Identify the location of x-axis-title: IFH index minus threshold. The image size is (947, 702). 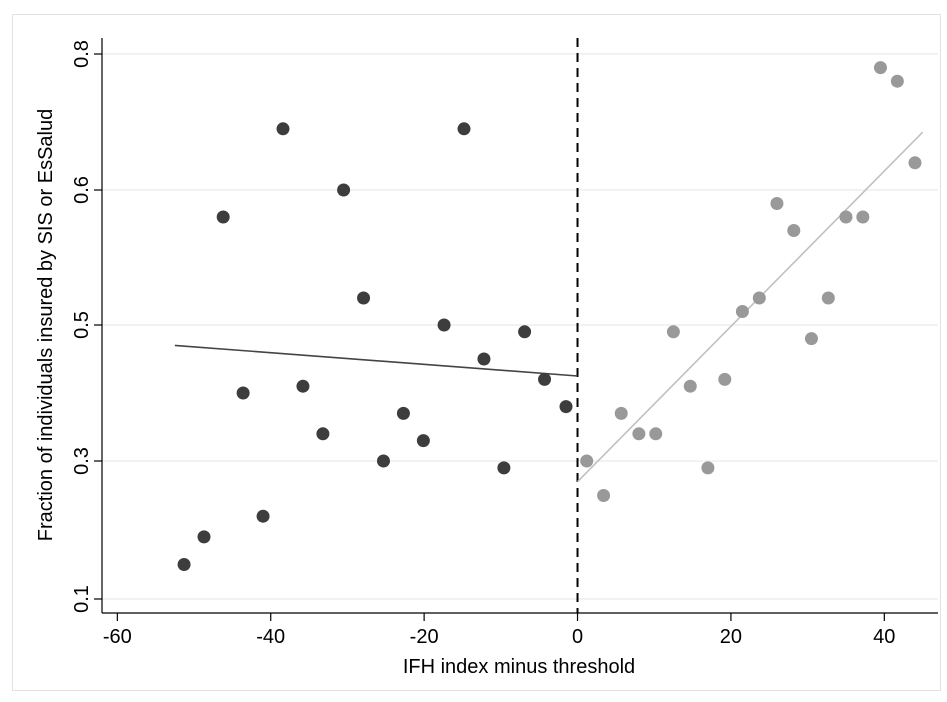
(519, 667).